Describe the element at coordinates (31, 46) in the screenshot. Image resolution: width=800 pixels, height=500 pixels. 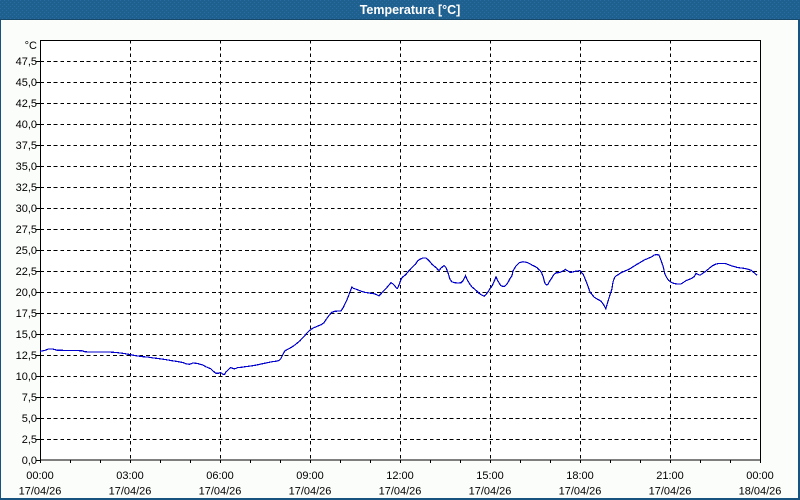
I see `svg-text: °C` at that location.